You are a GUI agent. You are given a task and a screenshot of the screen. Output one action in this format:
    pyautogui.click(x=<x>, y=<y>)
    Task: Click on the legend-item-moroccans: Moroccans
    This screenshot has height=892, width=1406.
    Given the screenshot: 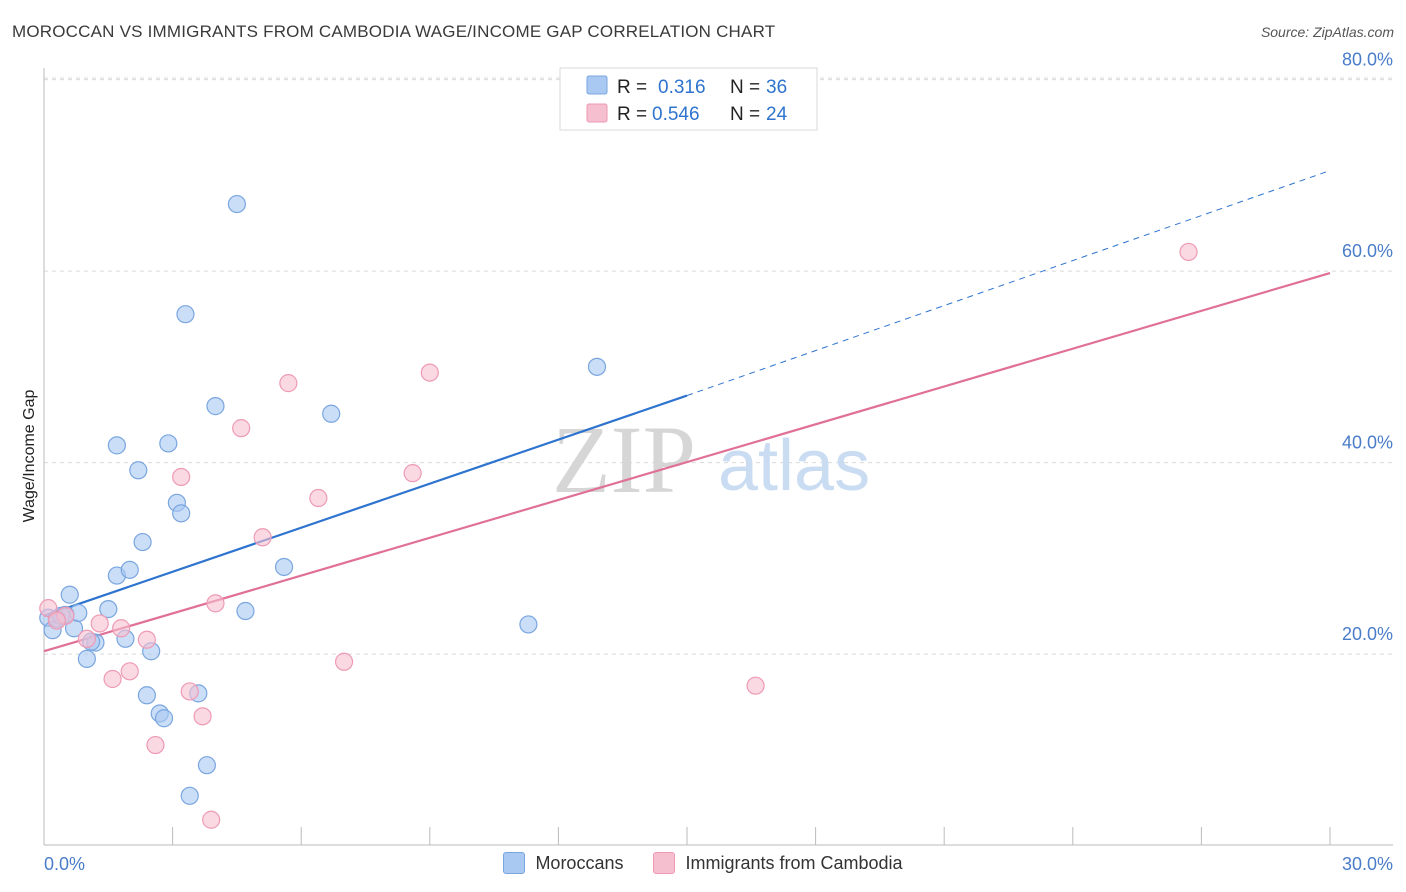 What is the action you would take?
    pyautogui.click(x=563, y=863)
    